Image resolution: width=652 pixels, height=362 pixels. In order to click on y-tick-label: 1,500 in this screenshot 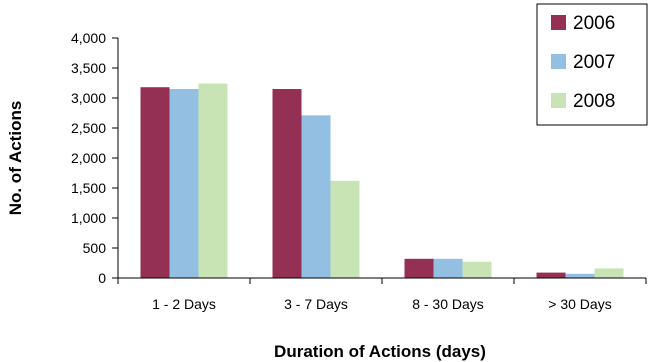, I will do `click(88, 188)`.